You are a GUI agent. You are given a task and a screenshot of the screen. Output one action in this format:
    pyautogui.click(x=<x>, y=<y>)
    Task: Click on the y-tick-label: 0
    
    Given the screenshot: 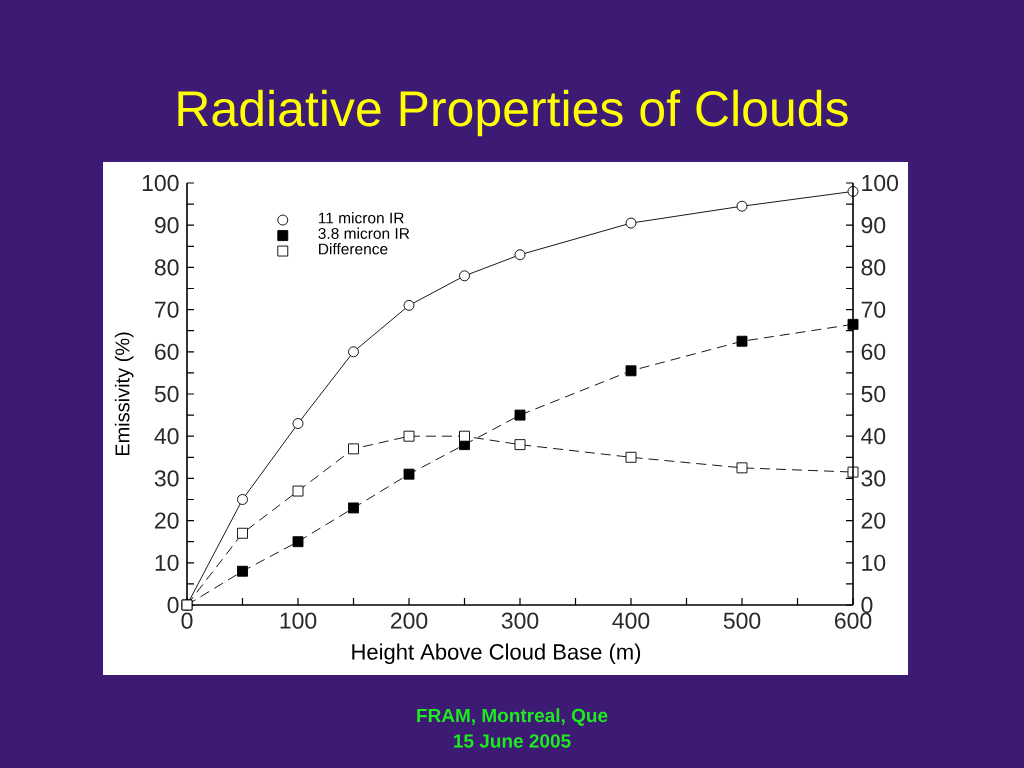 What is the action you would take?
    pyautogui.click(x=173, y=605)
    